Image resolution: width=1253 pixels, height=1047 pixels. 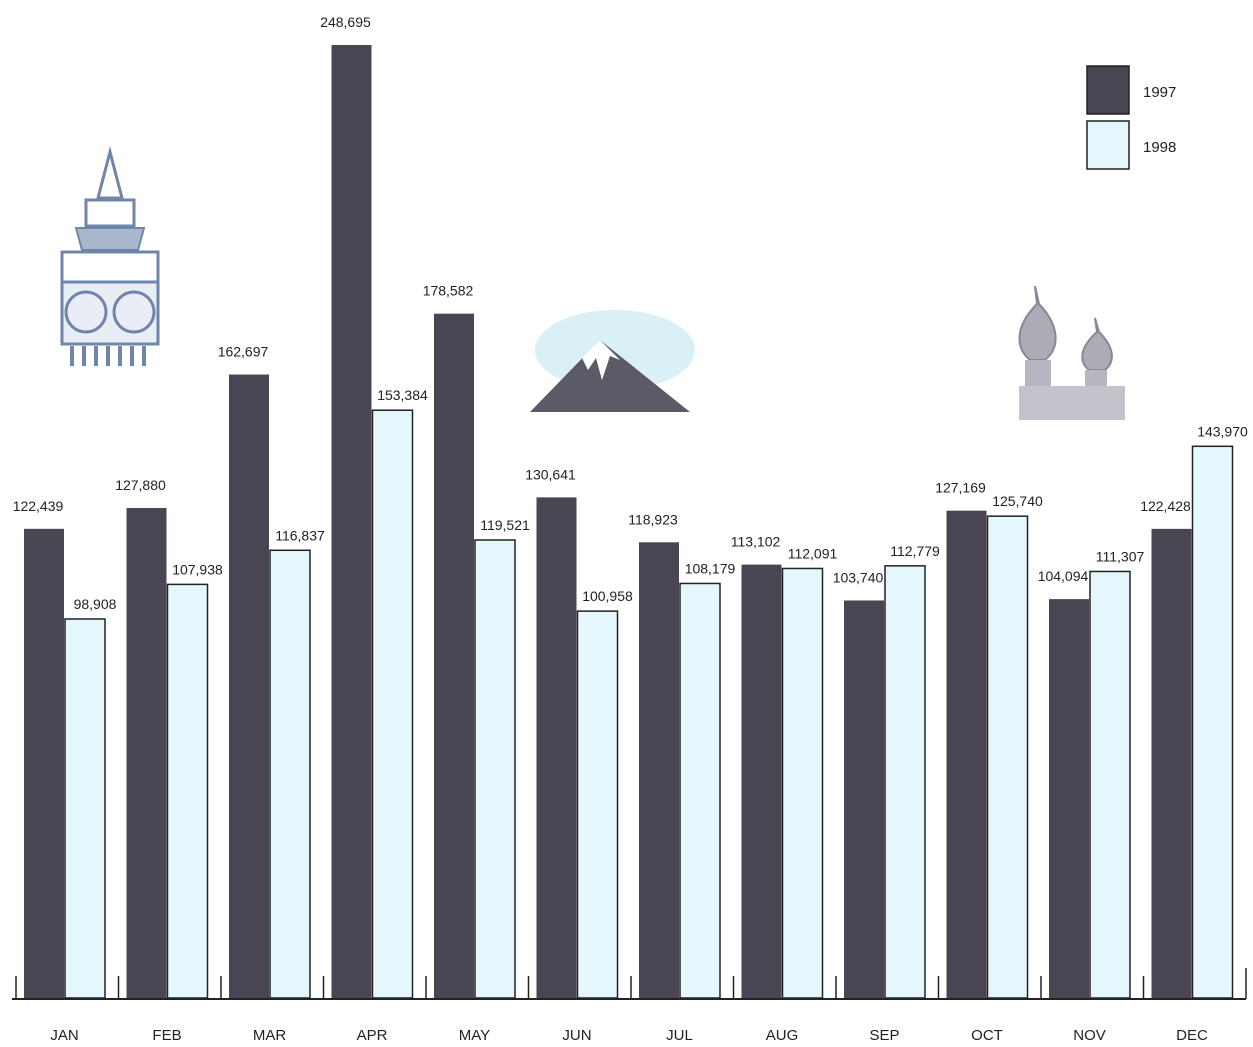 What do you see at coordinates (987, 1035) in the screenshot?
I see `x-tick-oct: OCT` at bounding box center [987, 1035].